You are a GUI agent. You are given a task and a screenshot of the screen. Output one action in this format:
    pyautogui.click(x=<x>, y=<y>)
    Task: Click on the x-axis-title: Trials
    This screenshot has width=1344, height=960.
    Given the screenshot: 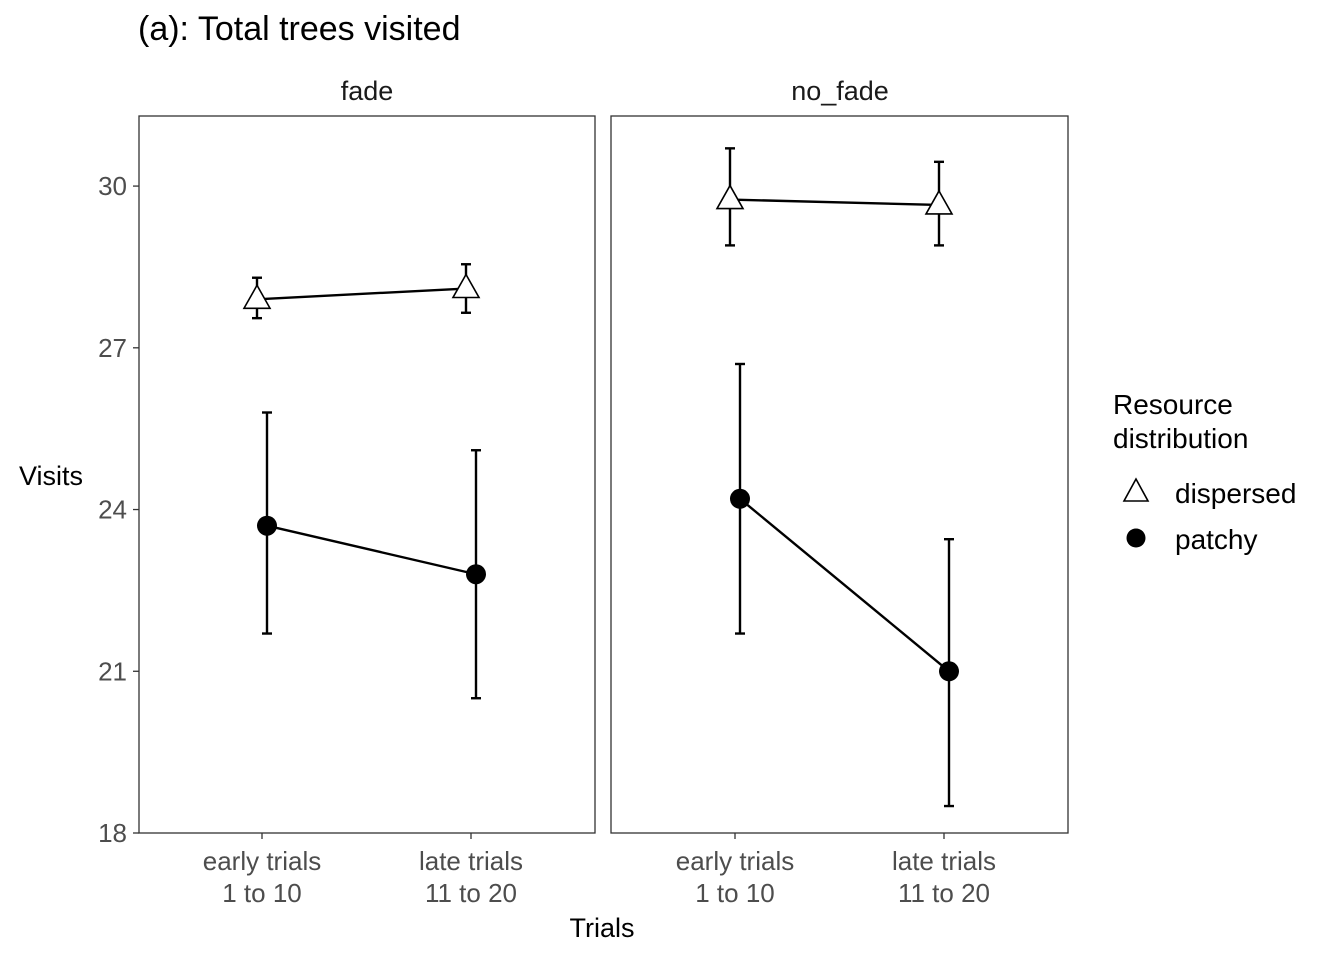 What is the action you would take?
    pyautogui.click(x=602, y=928)
    